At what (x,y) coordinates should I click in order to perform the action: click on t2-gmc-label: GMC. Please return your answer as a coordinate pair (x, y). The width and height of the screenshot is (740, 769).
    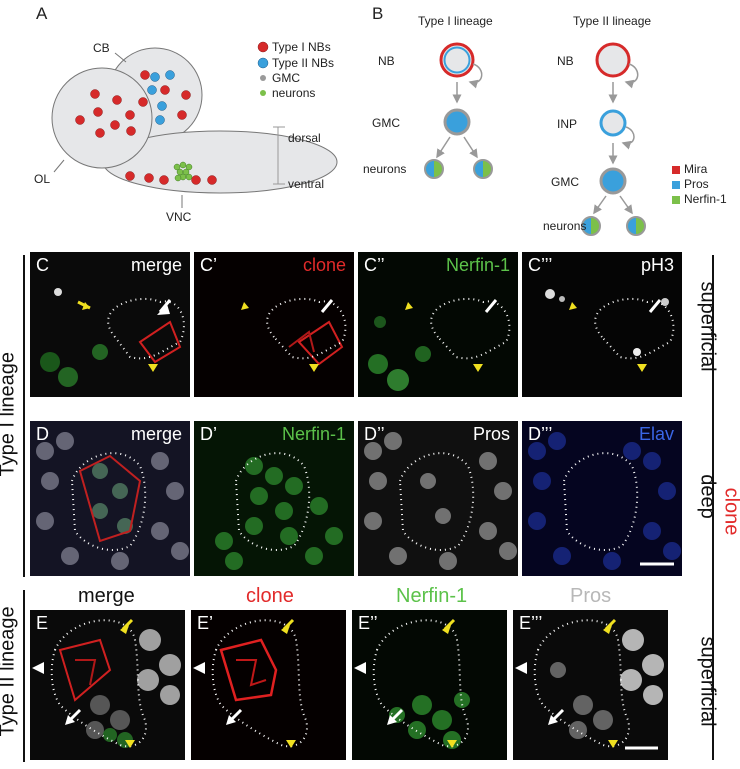
    Looking at the image, I should click on (565, 182).